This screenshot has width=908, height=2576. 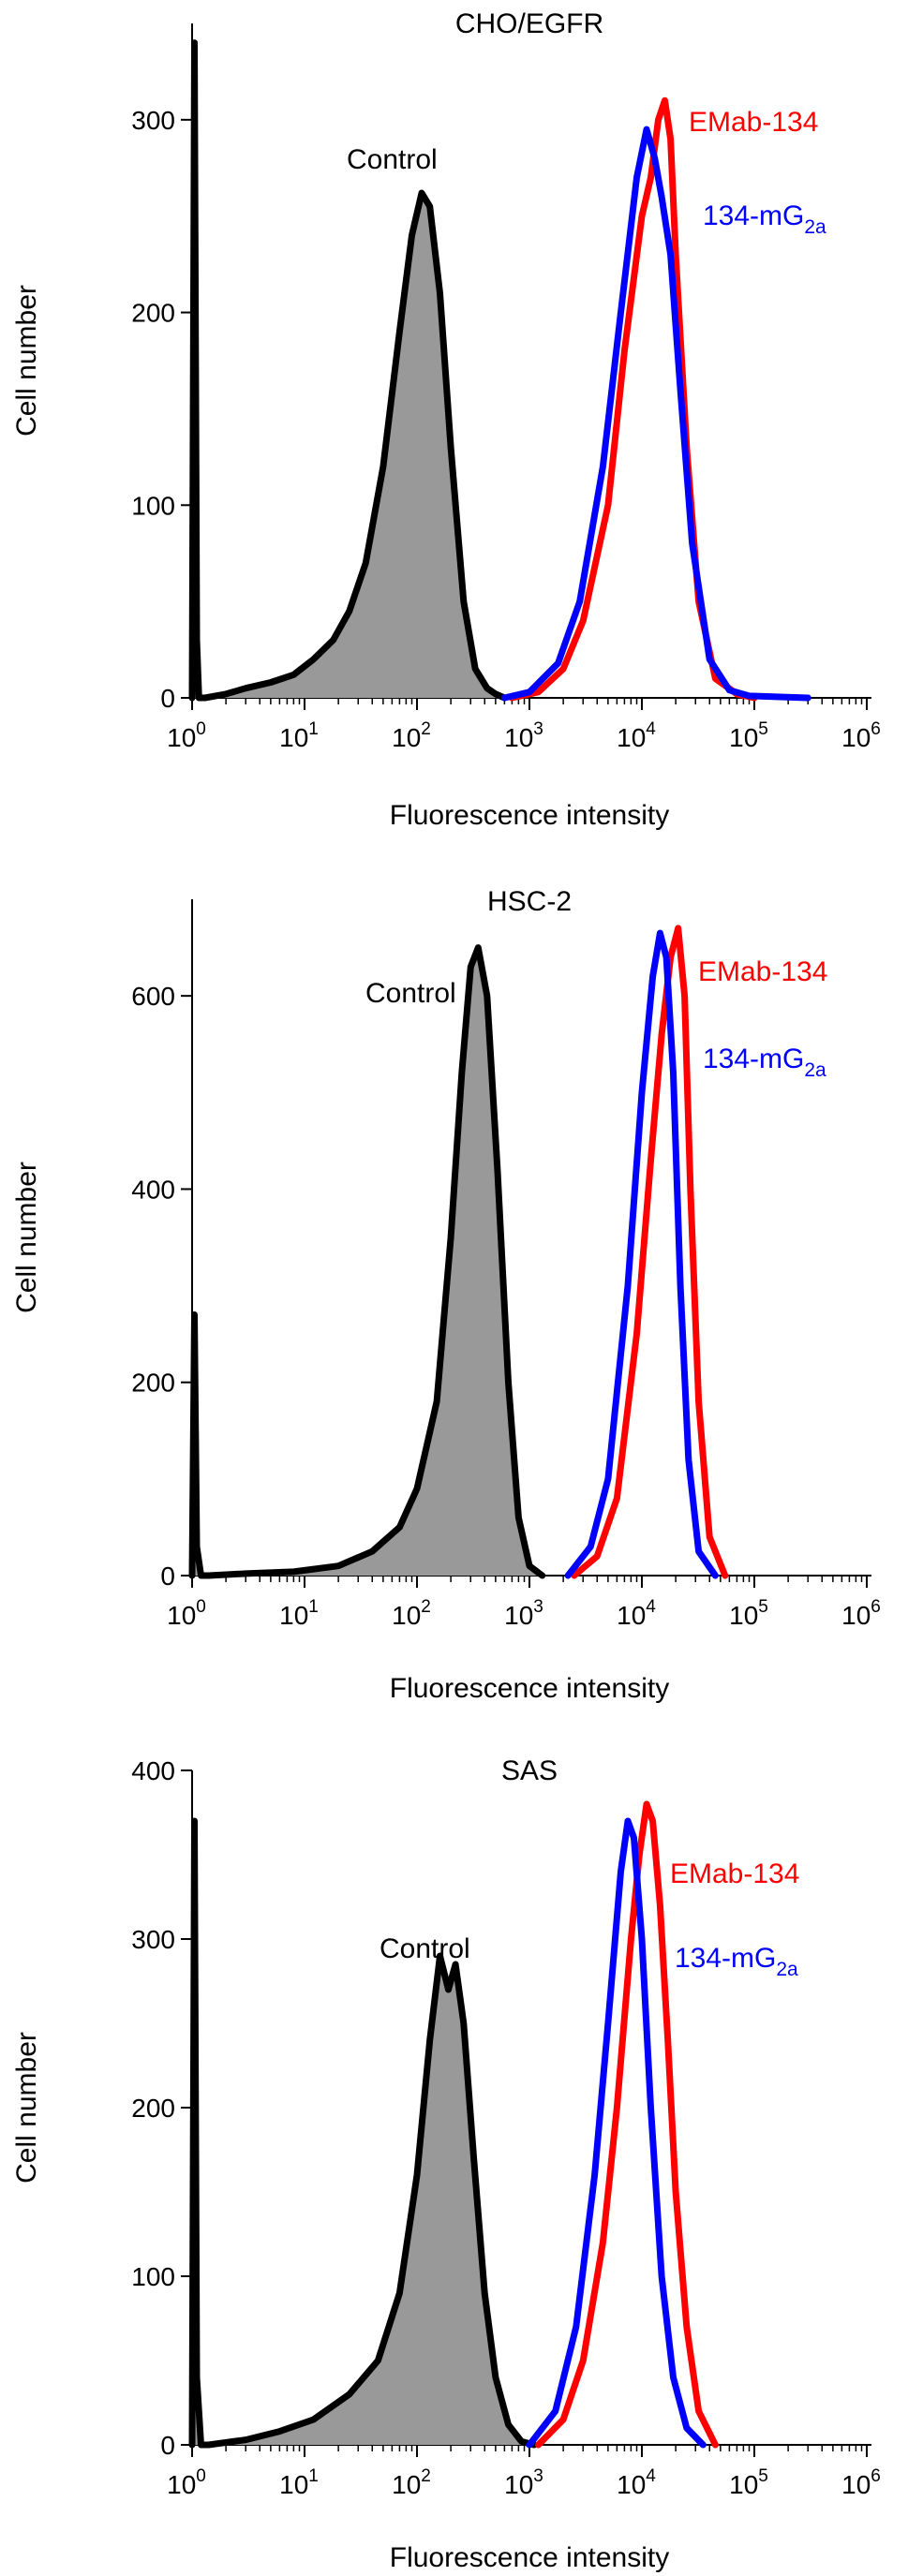 What do you see at coordinates (530, 901) in the screenshot?
I see `chart-title: HSC-2` at bounding box center [530, 901].